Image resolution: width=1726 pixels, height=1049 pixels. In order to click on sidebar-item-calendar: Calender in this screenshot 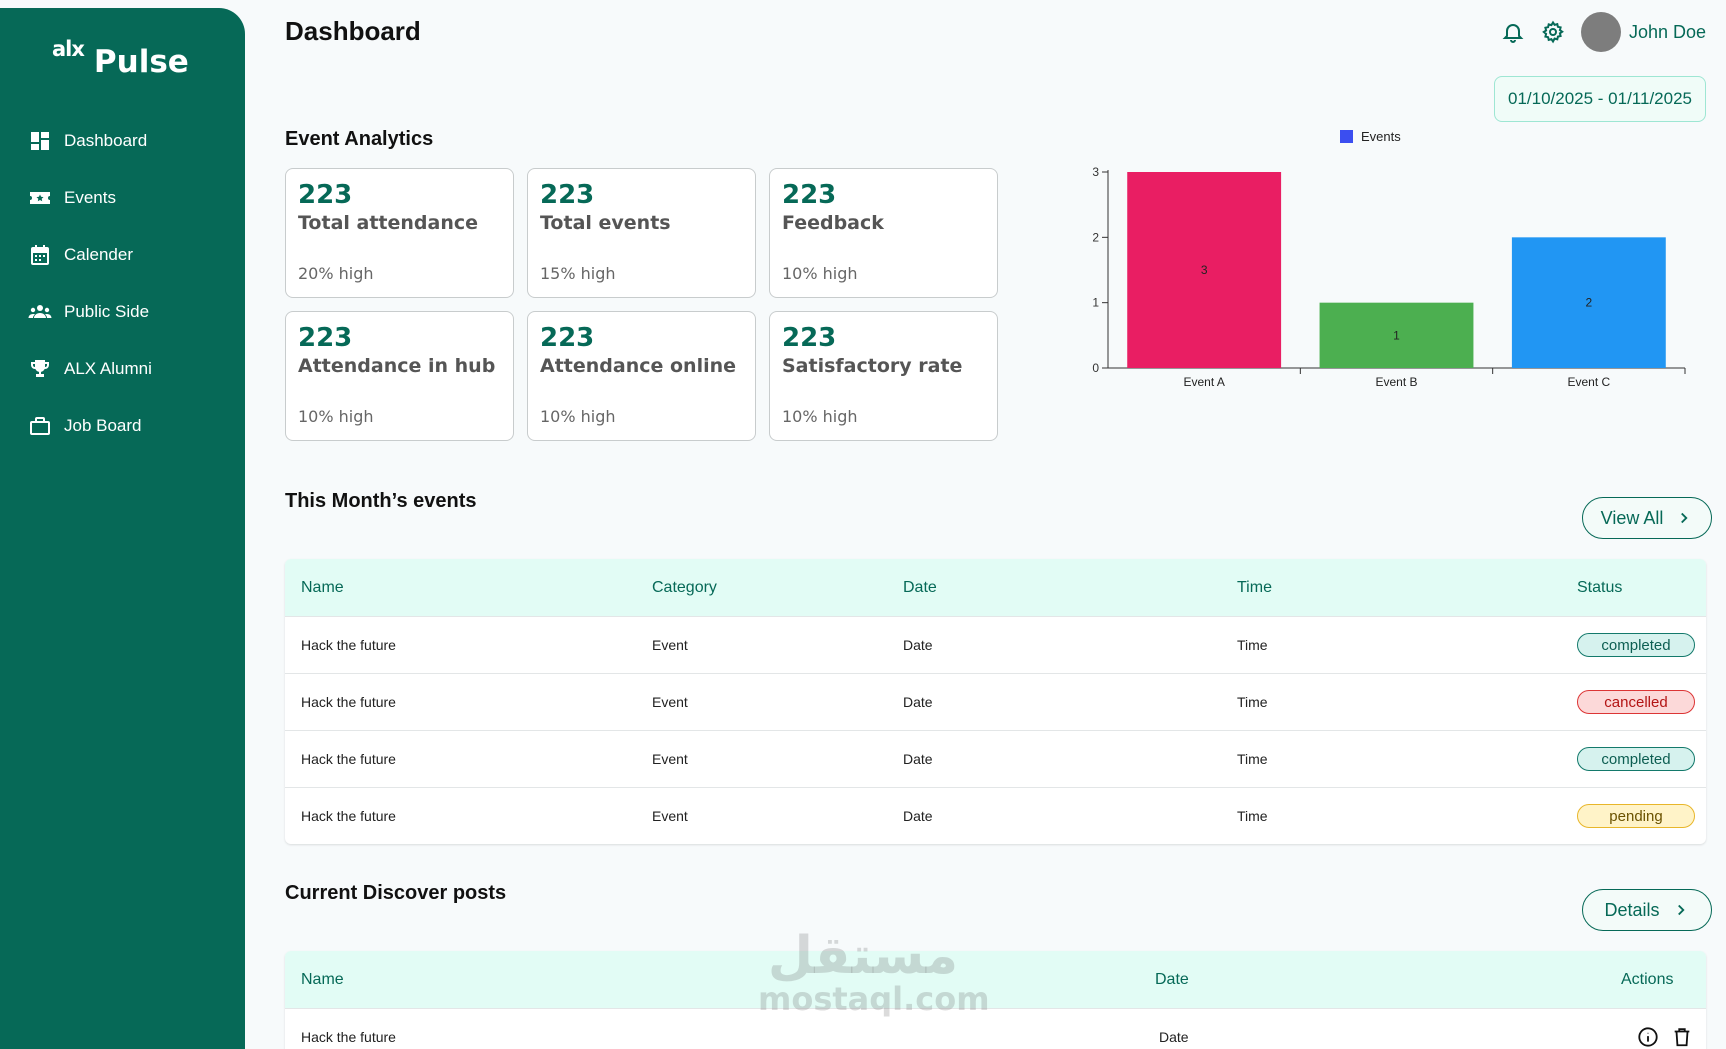, I will do `click(122, 254)`.